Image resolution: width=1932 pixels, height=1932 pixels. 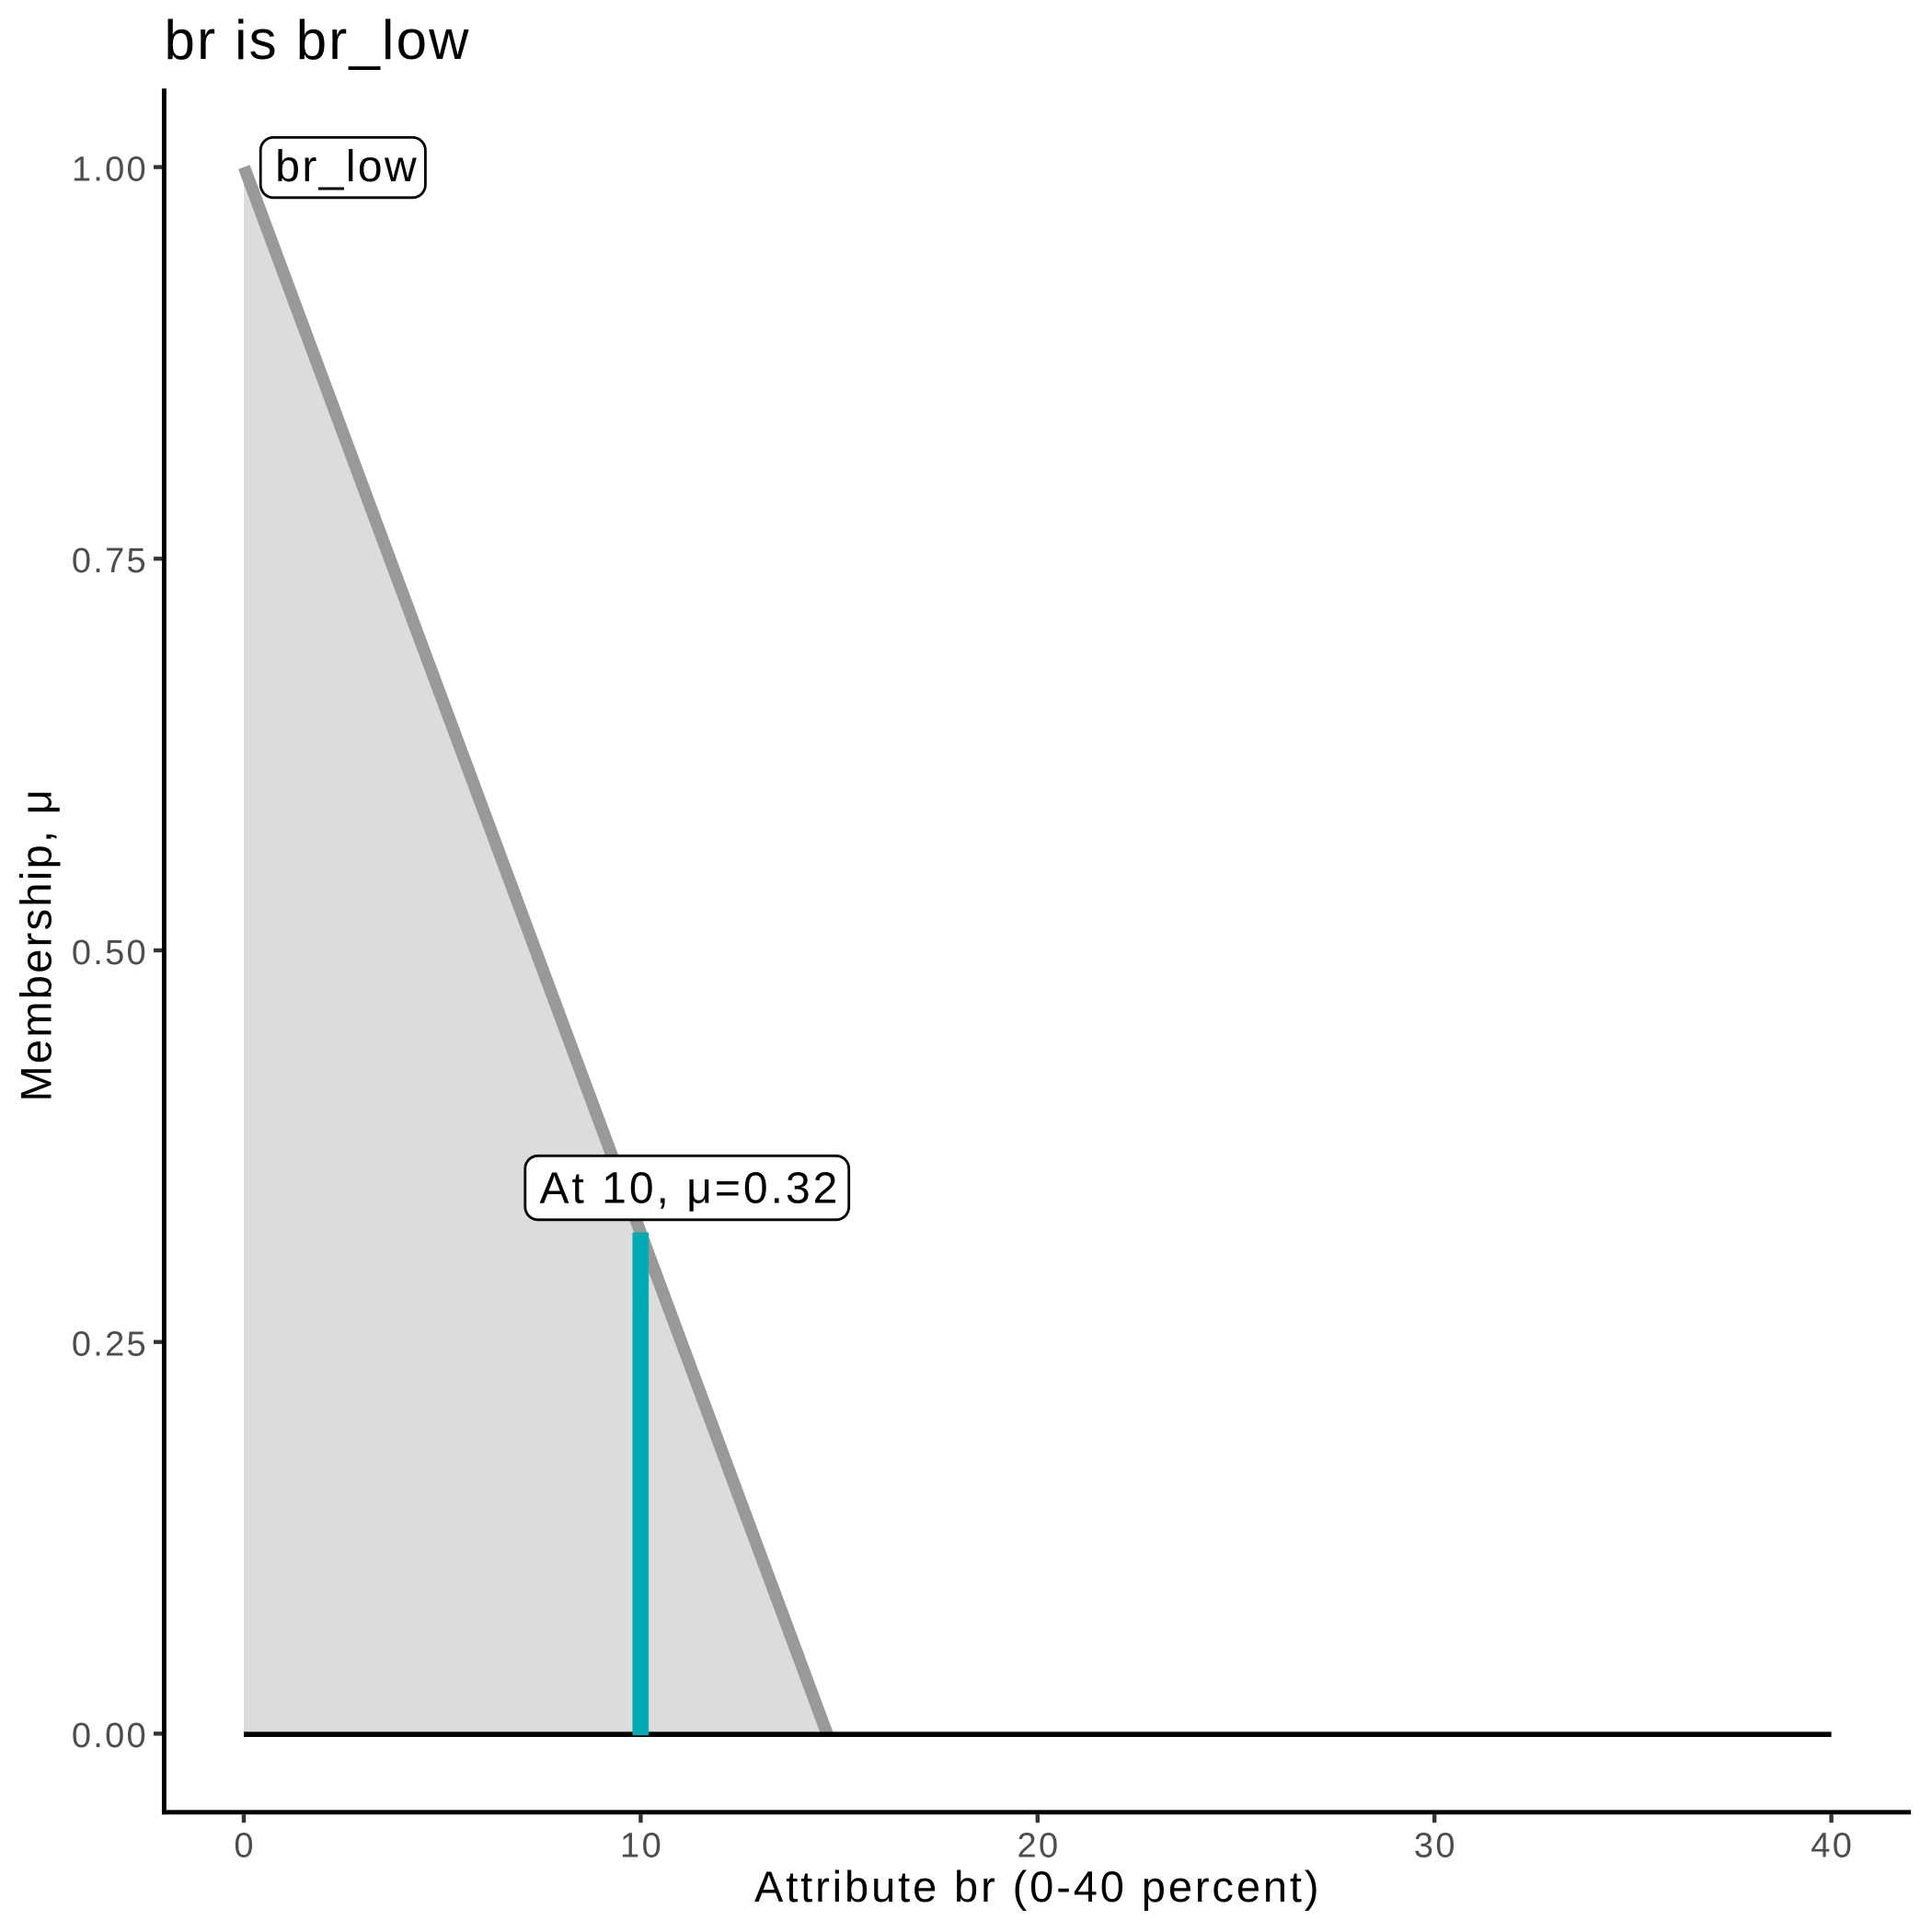 What do you see at coordinates (110, 1345) in the screenshot?
I see `svg-text: 0.25` at bounding box center [110, 1345].